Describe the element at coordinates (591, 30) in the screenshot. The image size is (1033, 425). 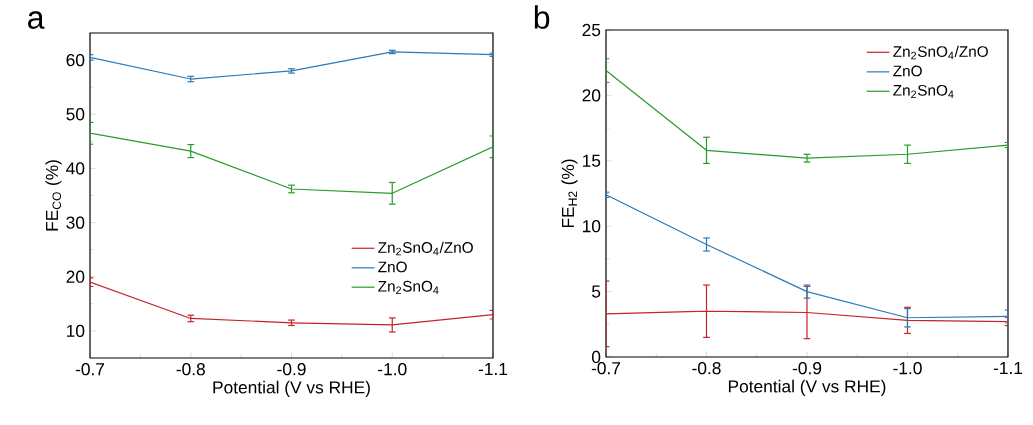
I see `y-tick-label: 25` at that location.